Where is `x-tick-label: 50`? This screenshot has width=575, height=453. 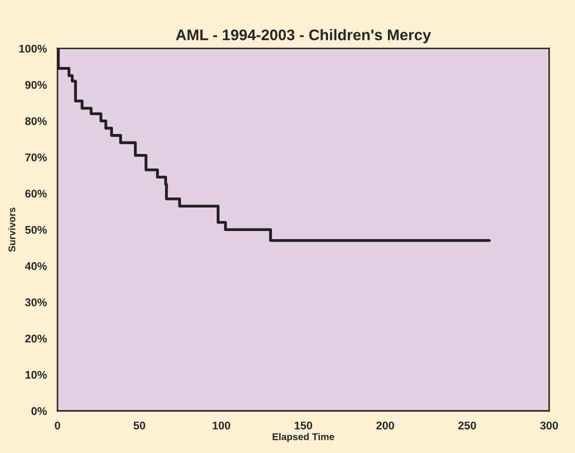
x-tick-label: 50 is located at coordinates (140, 426).